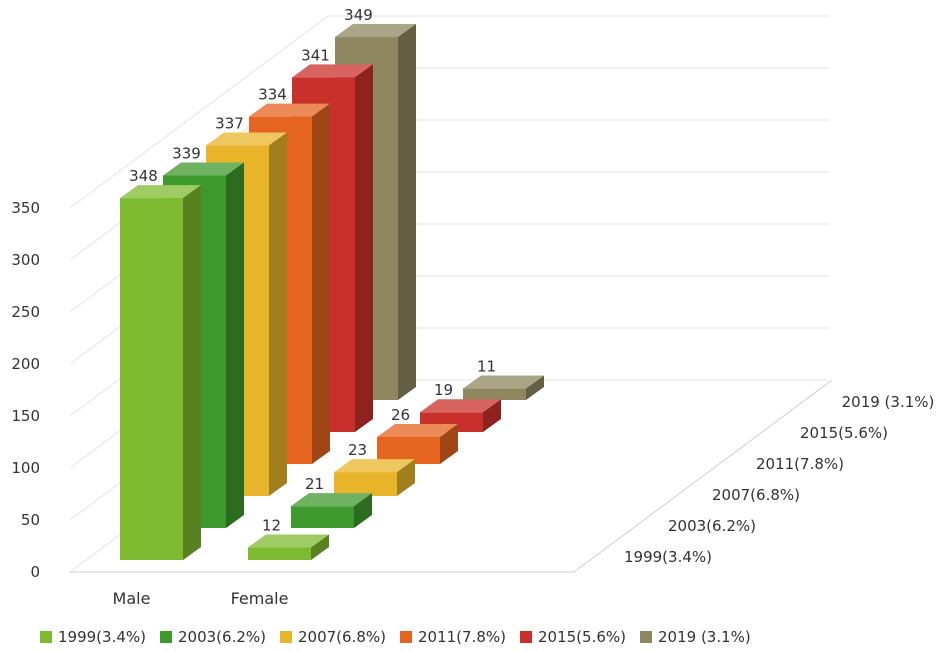 The image size is (948, 652). What do you see at coordinates (888, 402) in the screenshot?
I see `depth-axis-label: 2019 (3.1%)` at bounding box center [888, 402].